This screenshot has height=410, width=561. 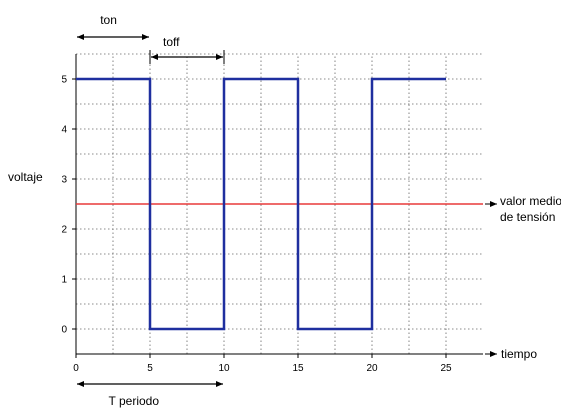 What do you see at coordinates (64, 280) in the screenshot?
I see `y-tick-label: 1` at bounding box center [64, 280].